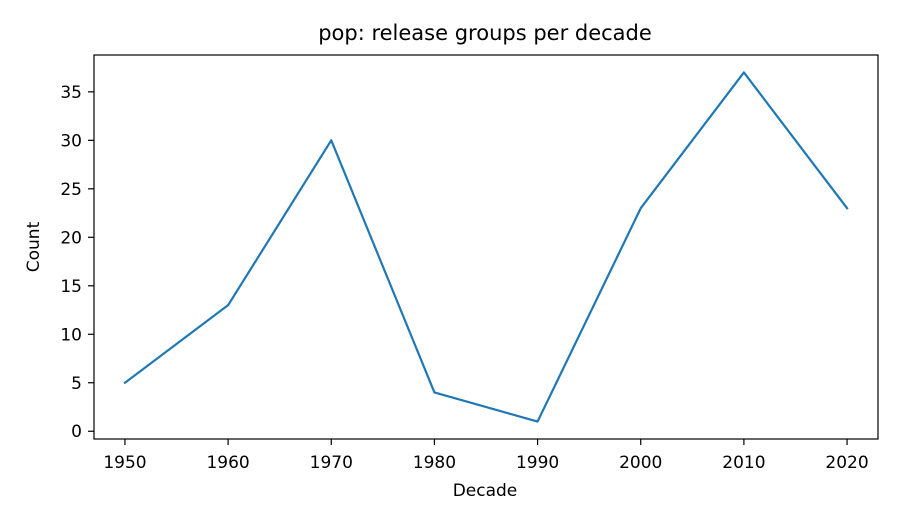  What do you see at coordinates (124, 463) in the screenshot?
I see `x-tick-label: 1950` at bounding box center [124, 463].